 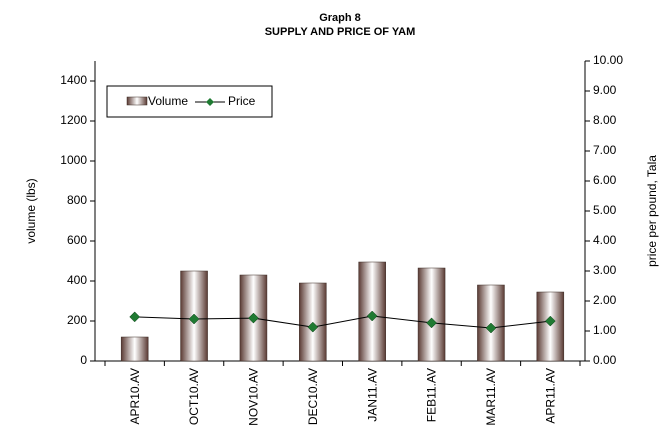 What do you see at coordinates (652, 211) in the screenshot?
I see `y2-axis-label: price per pound, Tala` at bounding box center [652, 211].